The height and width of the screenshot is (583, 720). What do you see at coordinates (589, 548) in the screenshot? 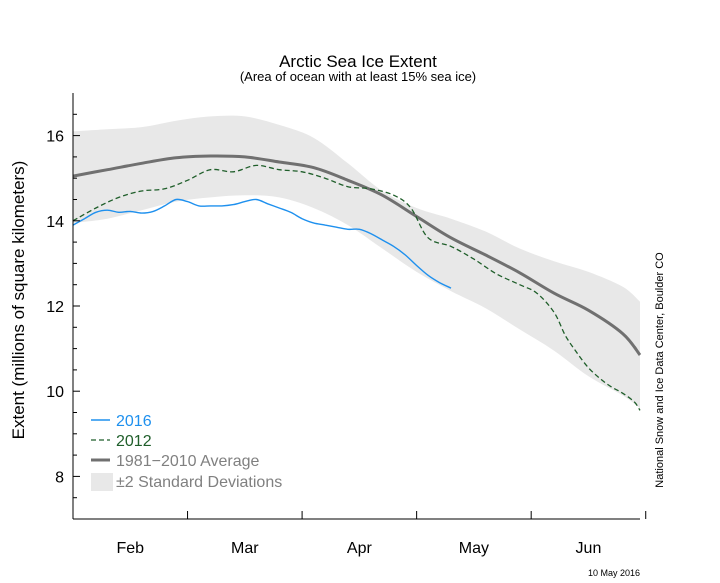
I see `x-tick-label: Jun` at bounding box center [589, 548].